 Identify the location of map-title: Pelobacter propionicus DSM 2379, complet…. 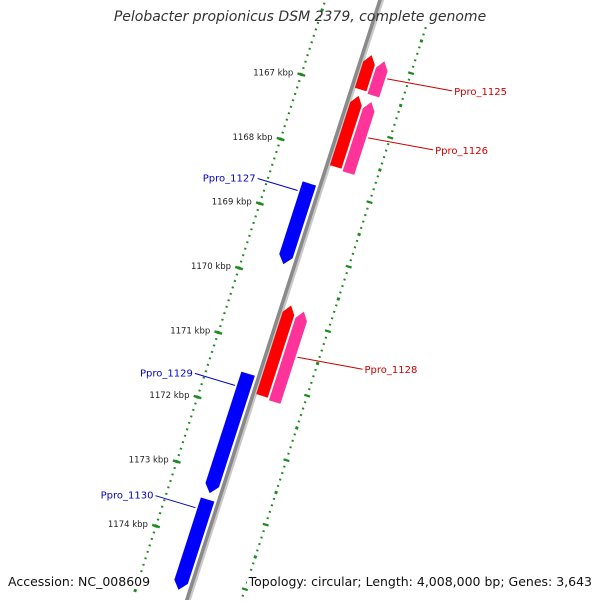
(300, 17).